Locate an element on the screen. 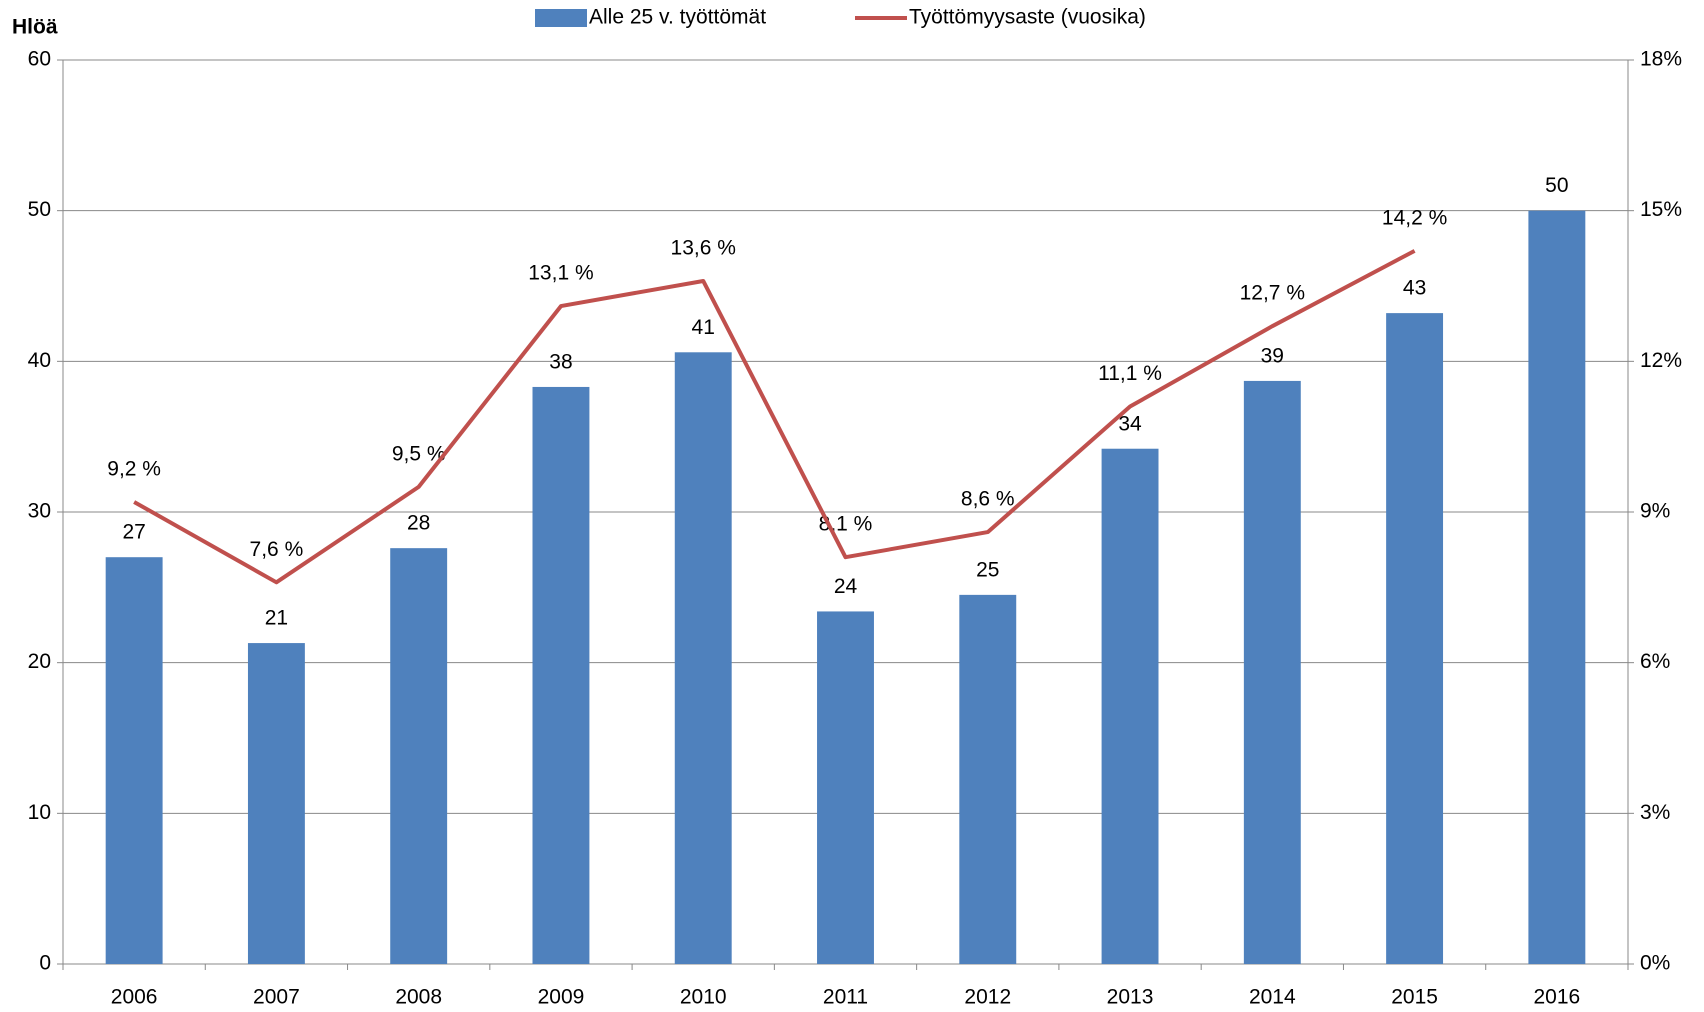 Image resolution: width=1704 pixels, height=1012 pixels. legend-label: Alle 25 v. työttömät is located at coordinates (677, 17).